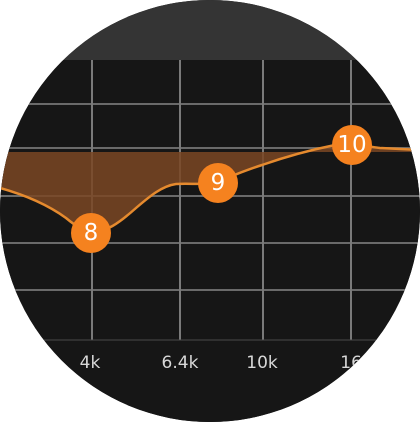 This screenshot has width=420, height=422. I want to click on frequency-label-6-4k: 6.4k, so click(180, 363).